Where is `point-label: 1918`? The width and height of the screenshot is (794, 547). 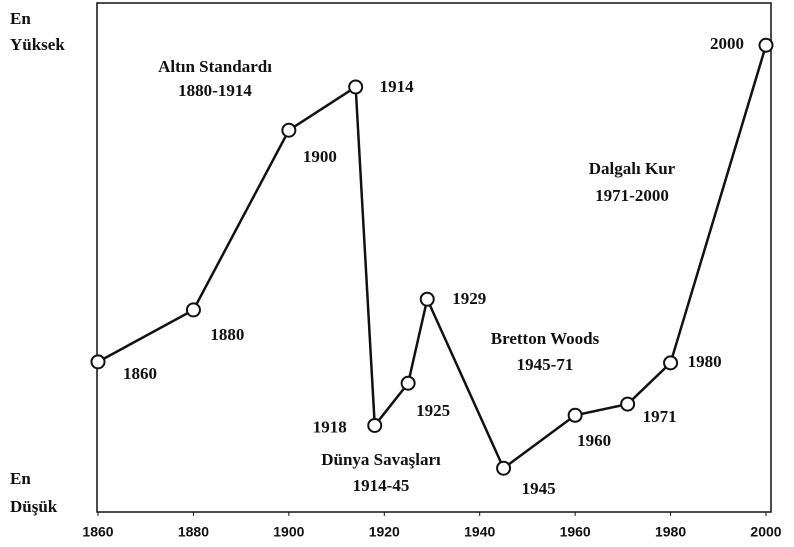
point-label: 1918 is located at coordinates (330, 426).